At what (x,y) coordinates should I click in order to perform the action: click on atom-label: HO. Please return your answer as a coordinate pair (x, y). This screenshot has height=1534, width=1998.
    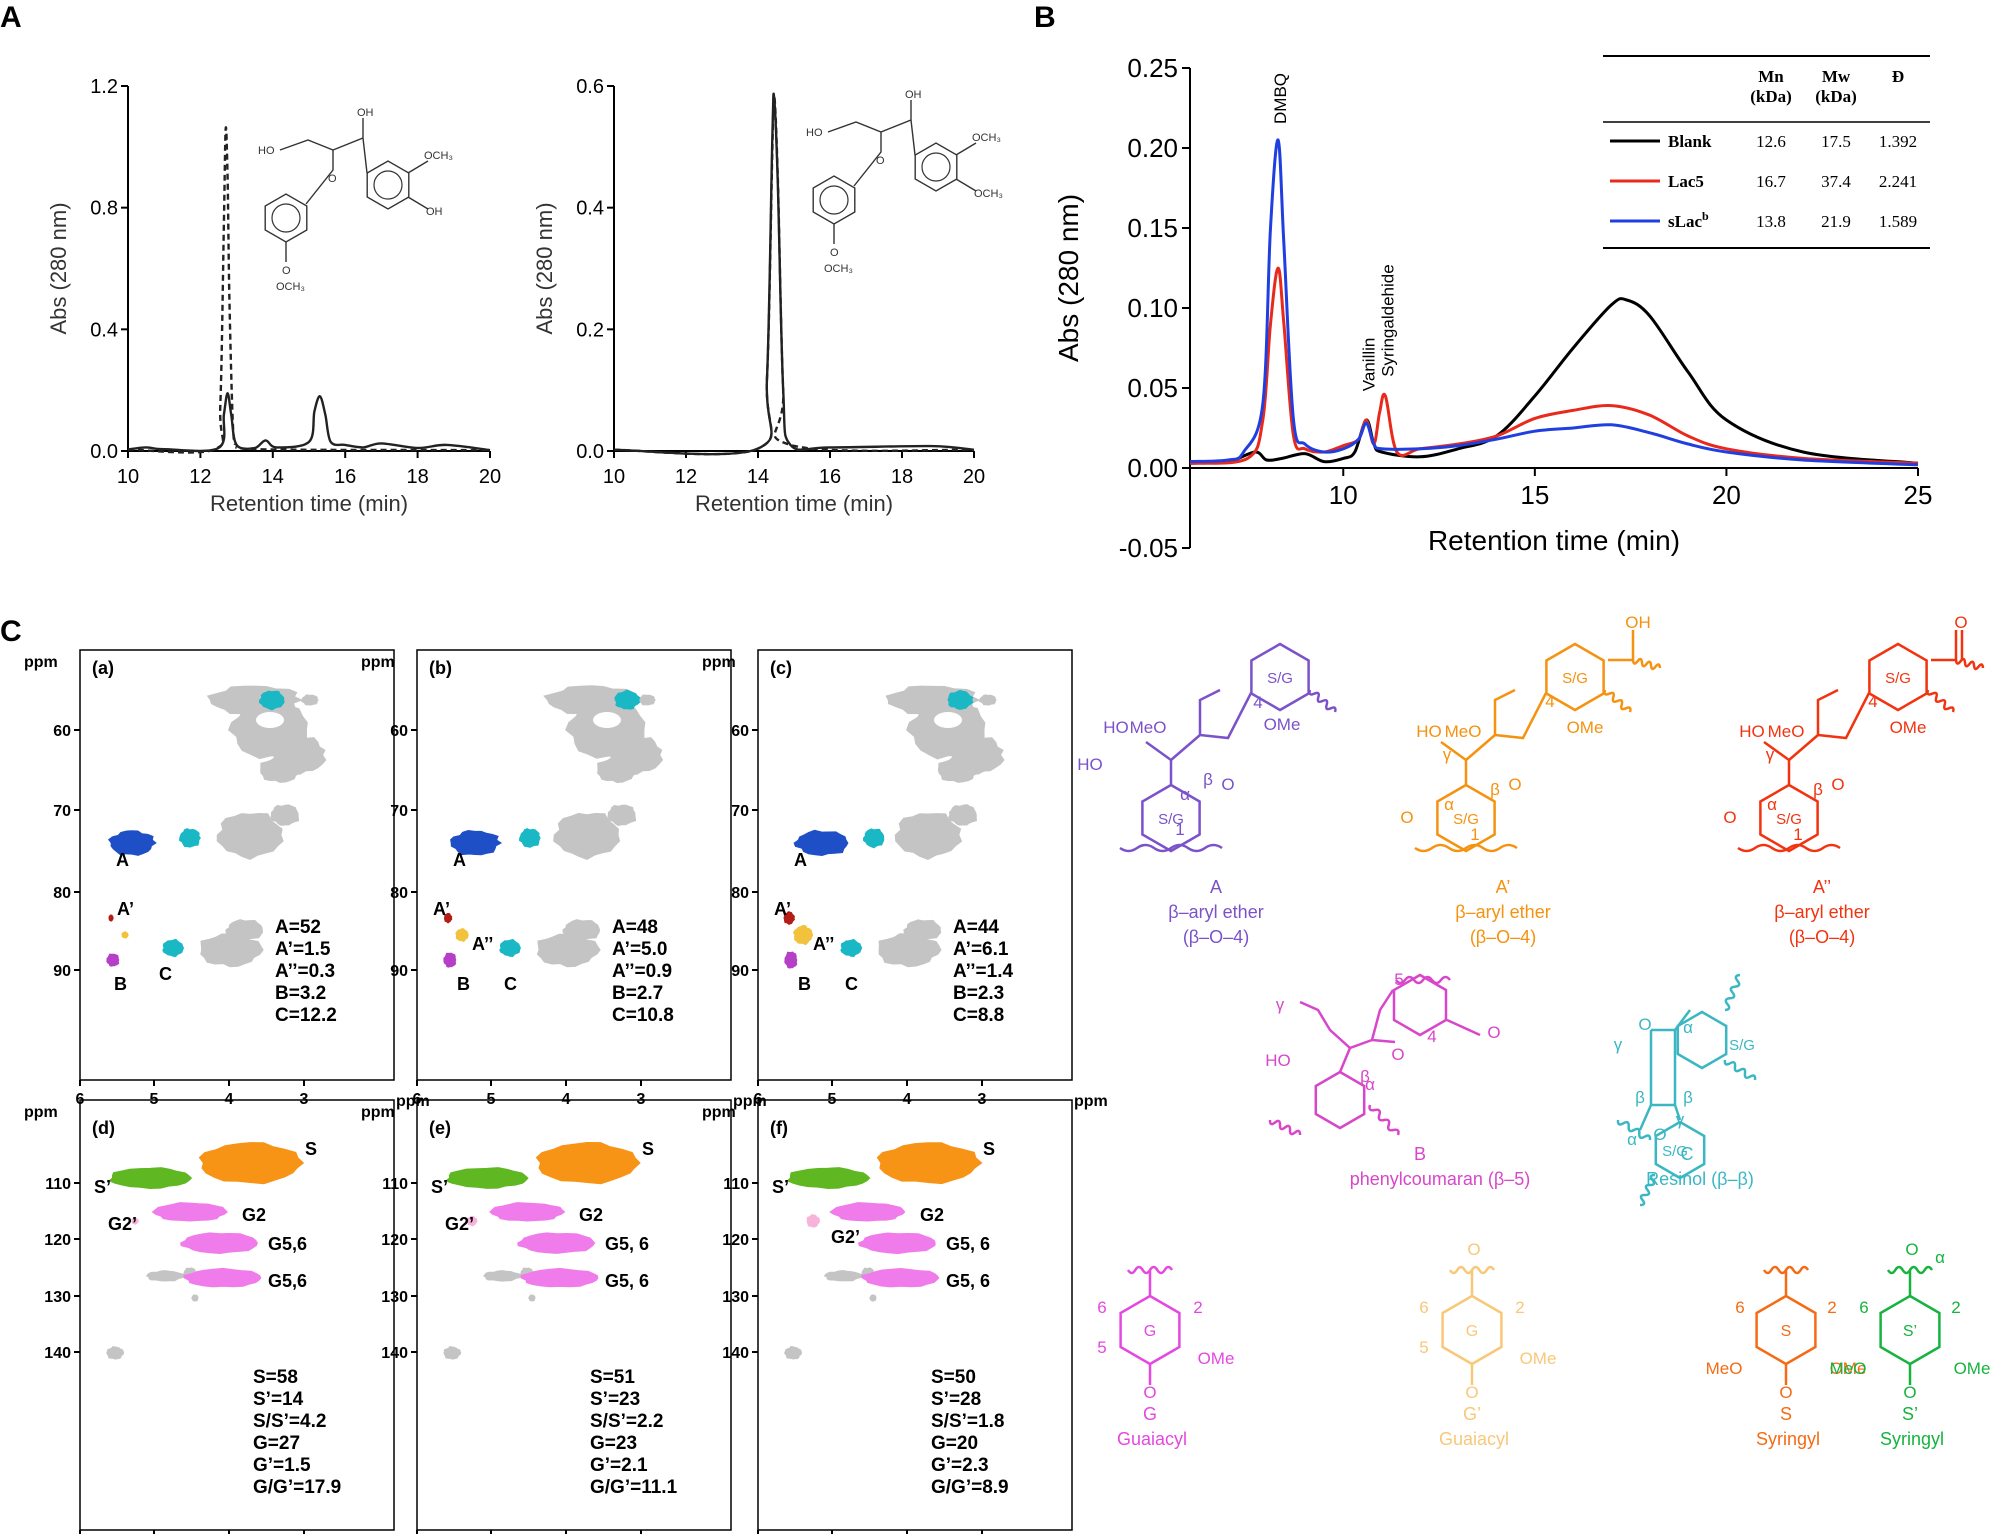
    Looking at the image, I should click on (1278, 1060).